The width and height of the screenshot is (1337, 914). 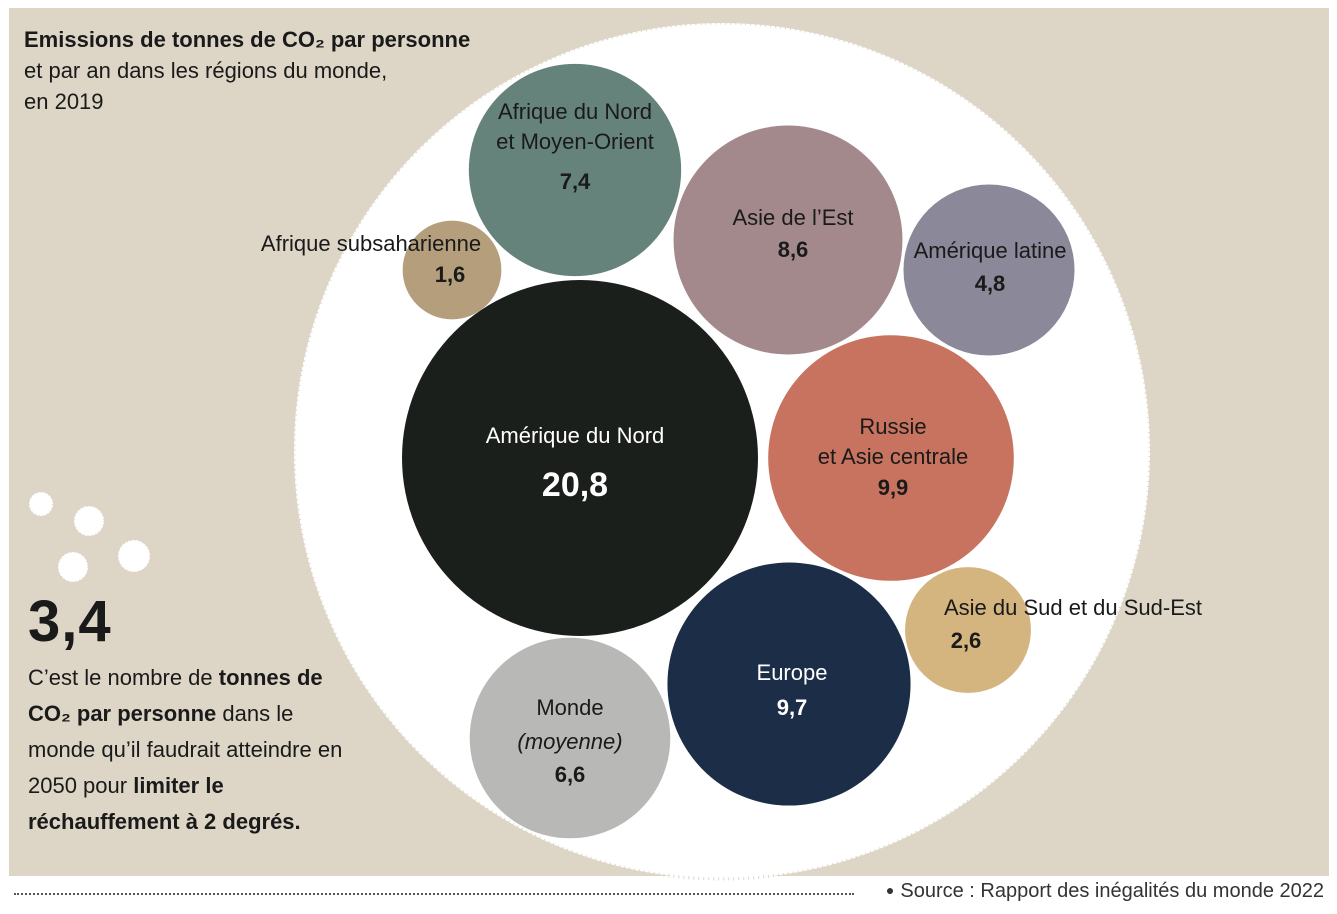 I want to click on bubble-label-1-1: et Asie centrale, so click(x=893, y=456).